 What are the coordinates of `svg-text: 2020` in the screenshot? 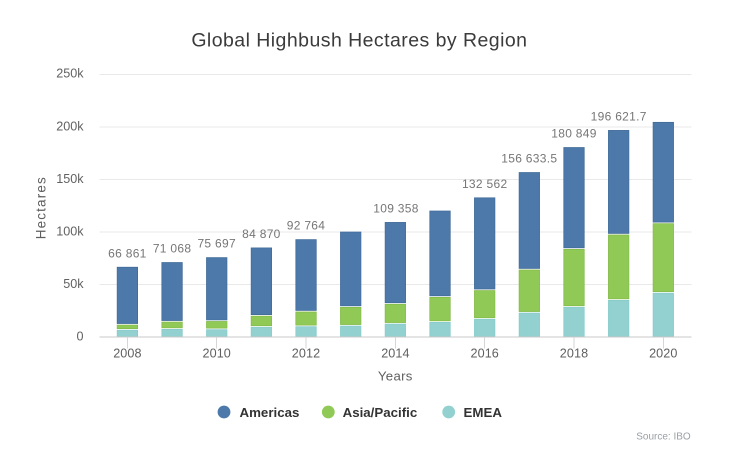 It's located at (663, 354).